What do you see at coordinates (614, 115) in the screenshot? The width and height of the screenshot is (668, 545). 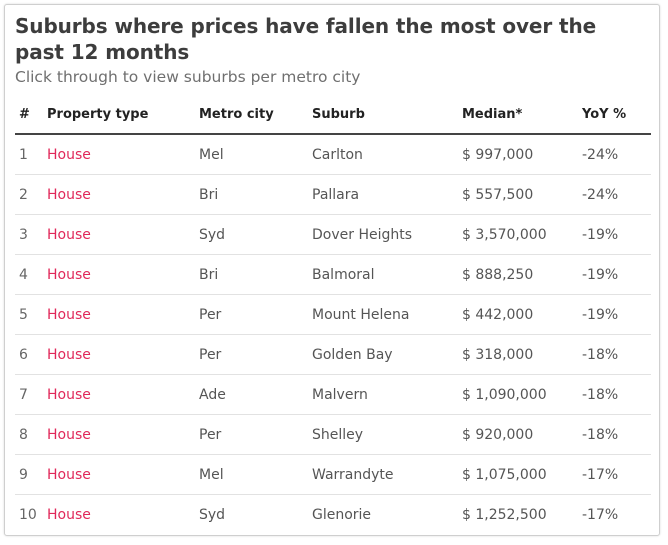 I see `column-header-yoy: YoY %` at bounding box center [614, 115].